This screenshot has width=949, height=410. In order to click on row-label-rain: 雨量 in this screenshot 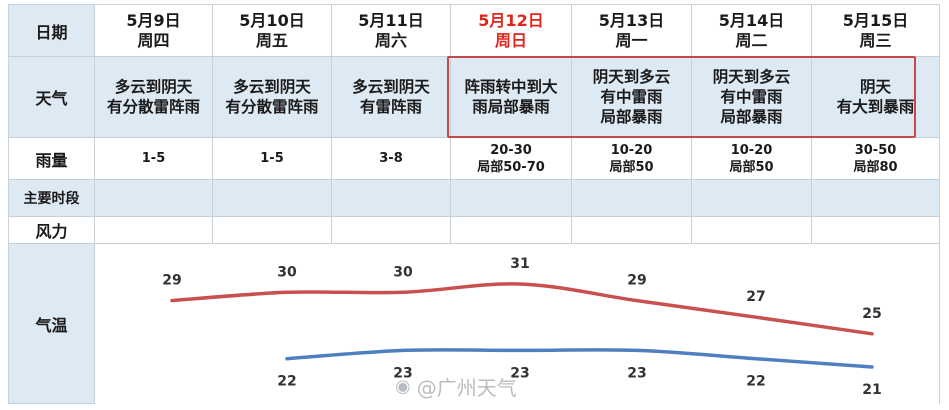, I will do `click(52, 159)`.